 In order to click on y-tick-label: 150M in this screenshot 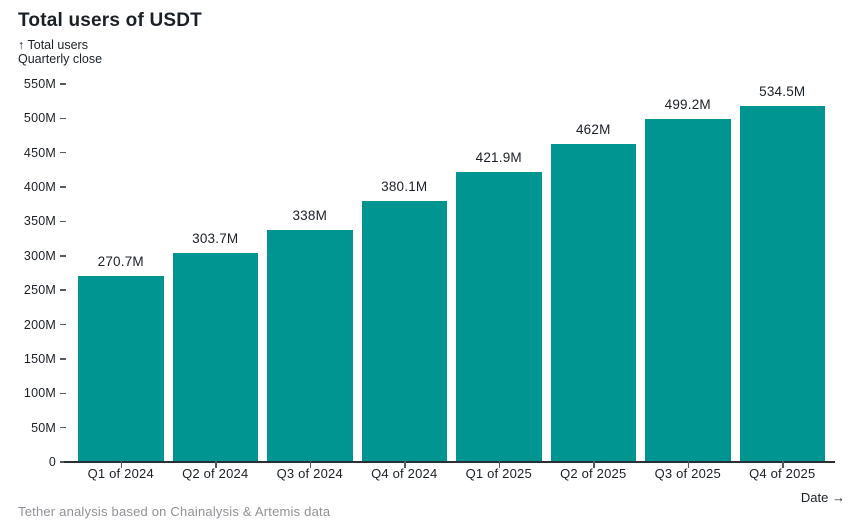, I will do `click(39, 358)`.